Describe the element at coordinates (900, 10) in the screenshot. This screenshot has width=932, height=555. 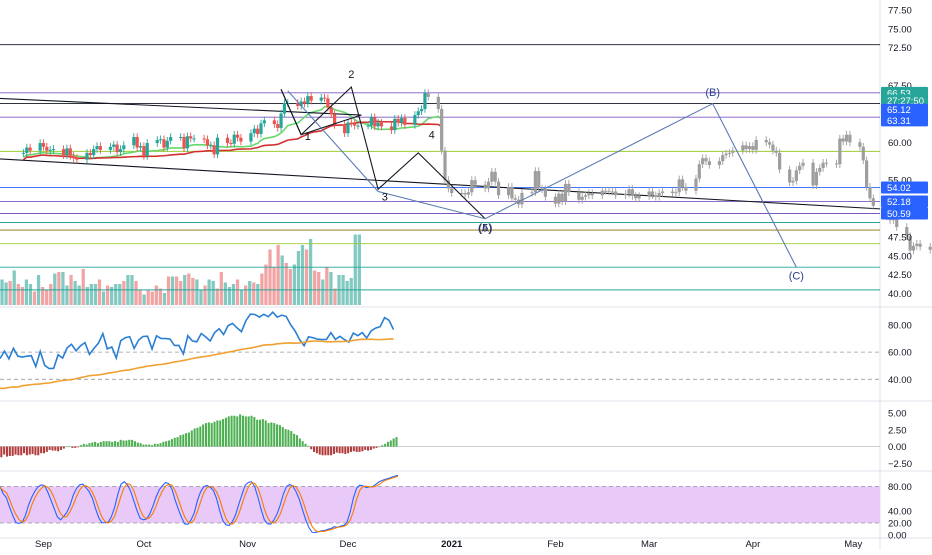
I see `price-axis-tick: 77.50` at that location.